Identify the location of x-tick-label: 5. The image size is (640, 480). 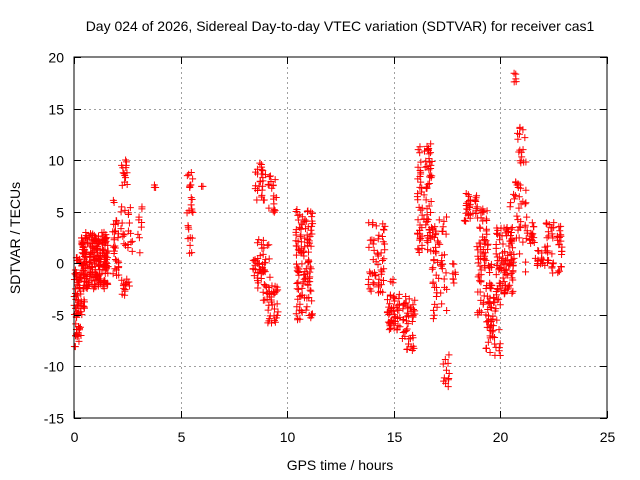
(182, 437).